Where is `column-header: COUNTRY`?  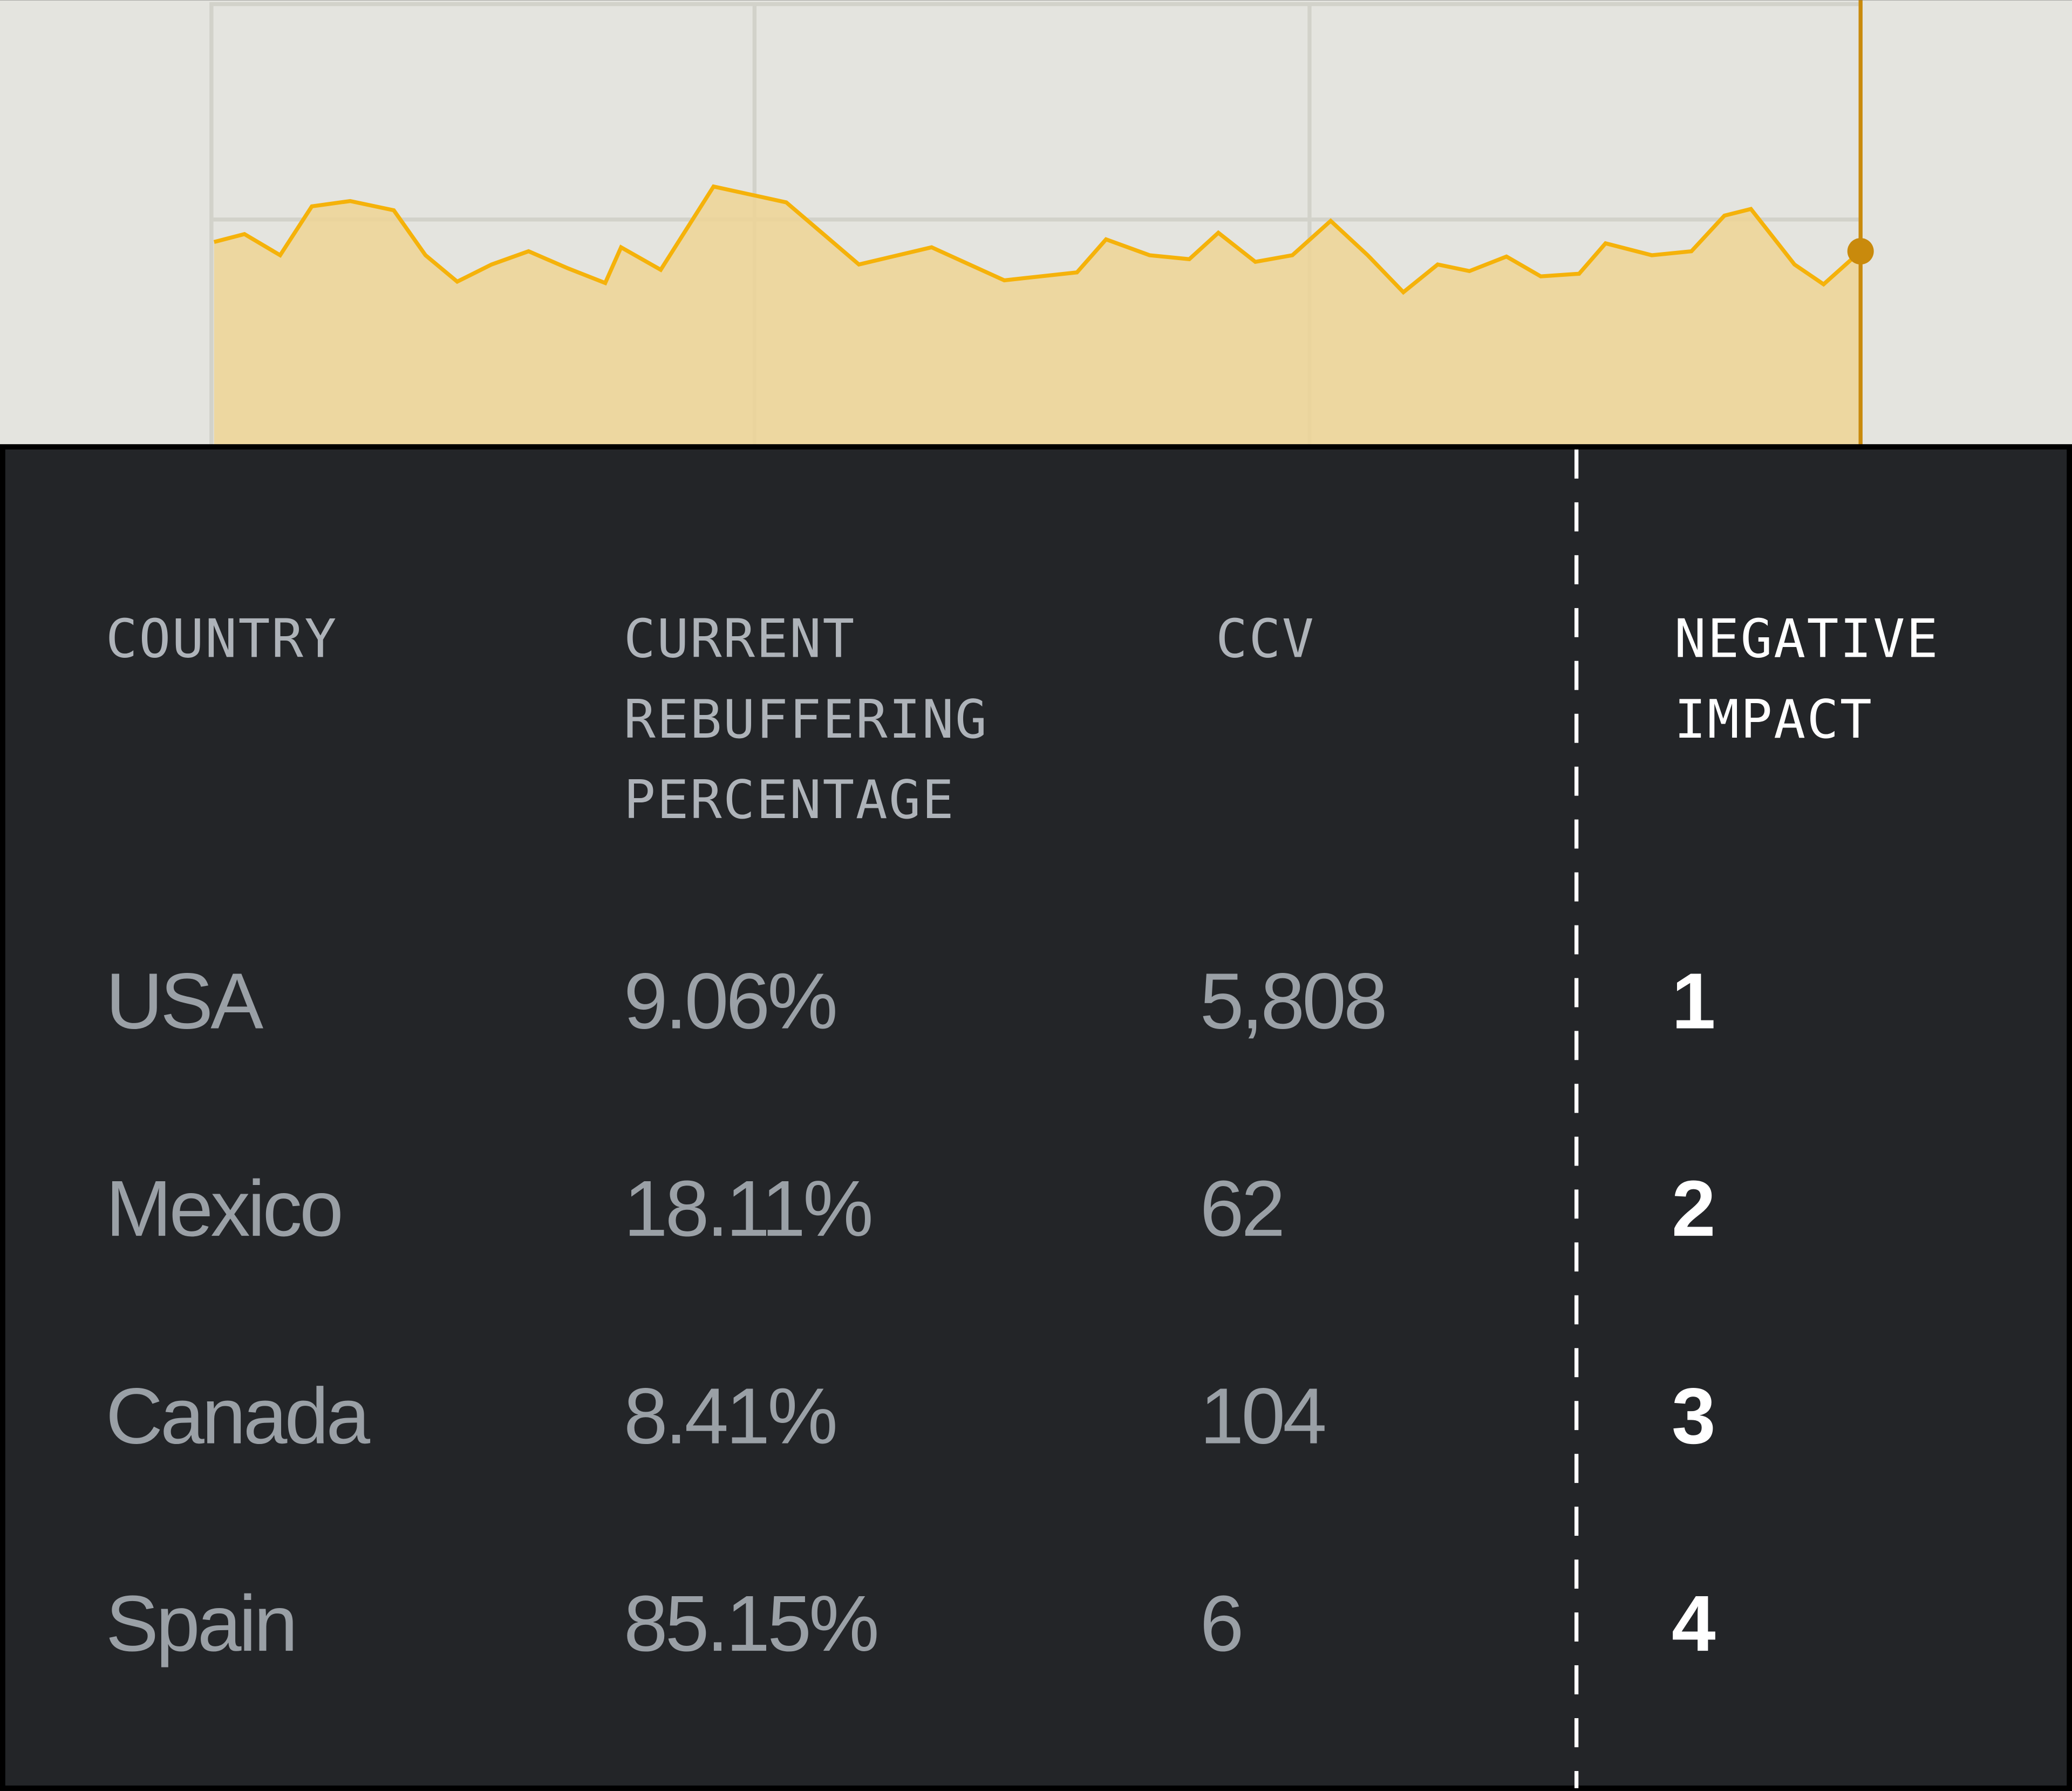 column-header: COUNTRY is located at coordinates (222, 639).